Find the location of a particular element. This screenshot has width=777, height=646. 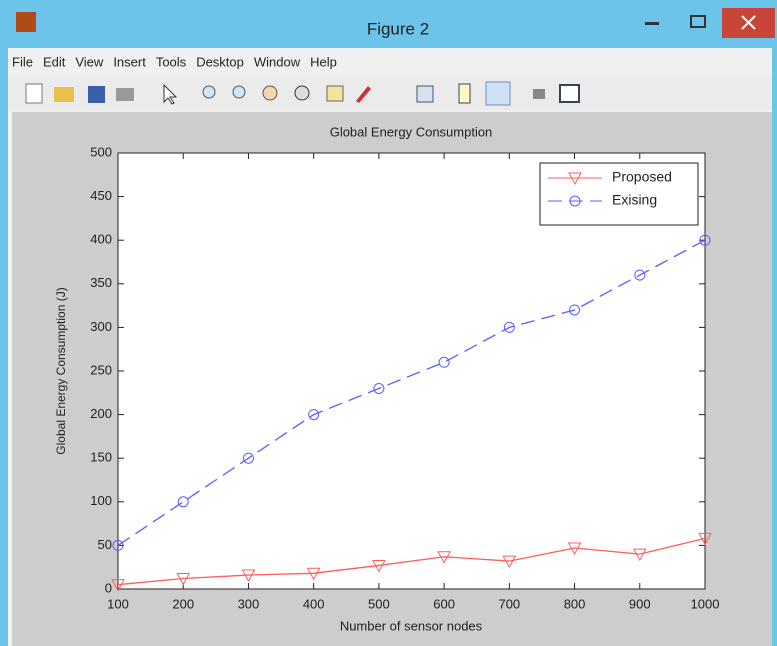

x-tick-label: 400 is located at coordinates (314, 603).